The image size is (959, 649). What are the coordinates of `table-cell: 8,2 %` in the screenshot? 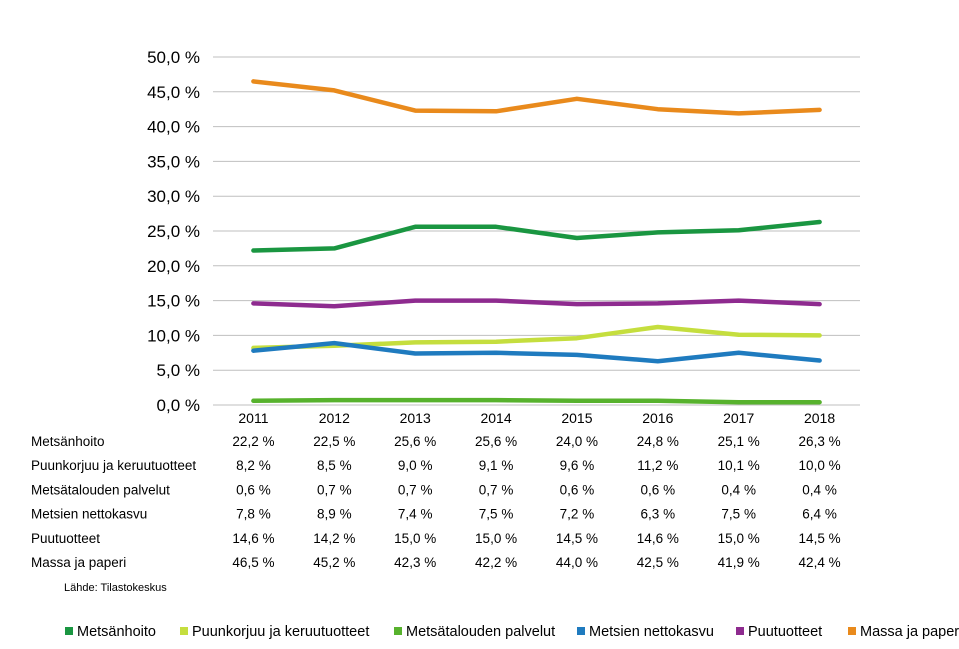 It's located at (253, 465).